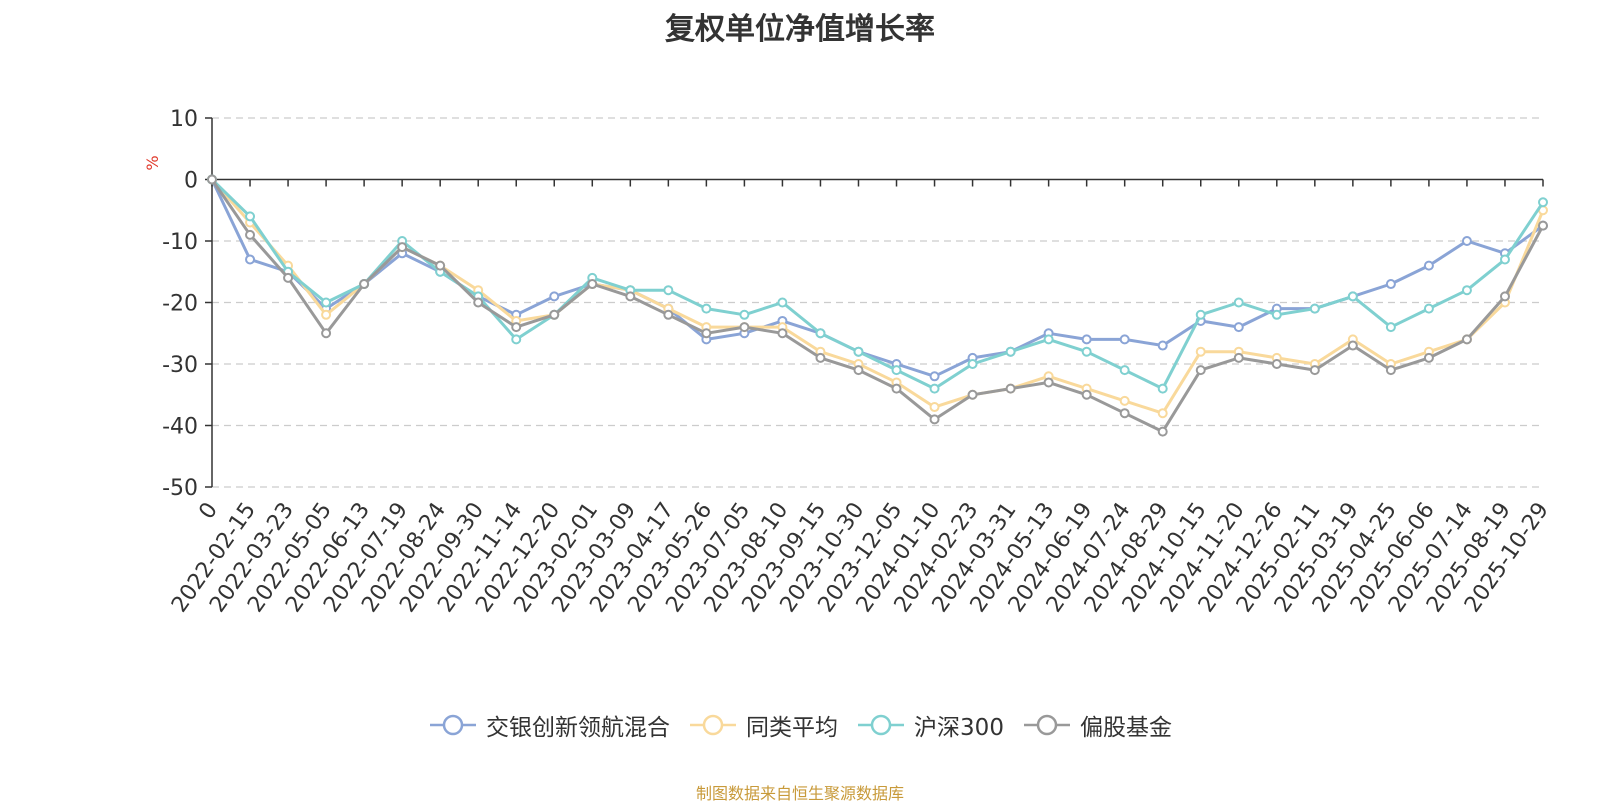 The image size is (1600, 804). Describe the element at coordinates (180, 488) in the screenshot. I see `y-tick-label: -50` at that location.